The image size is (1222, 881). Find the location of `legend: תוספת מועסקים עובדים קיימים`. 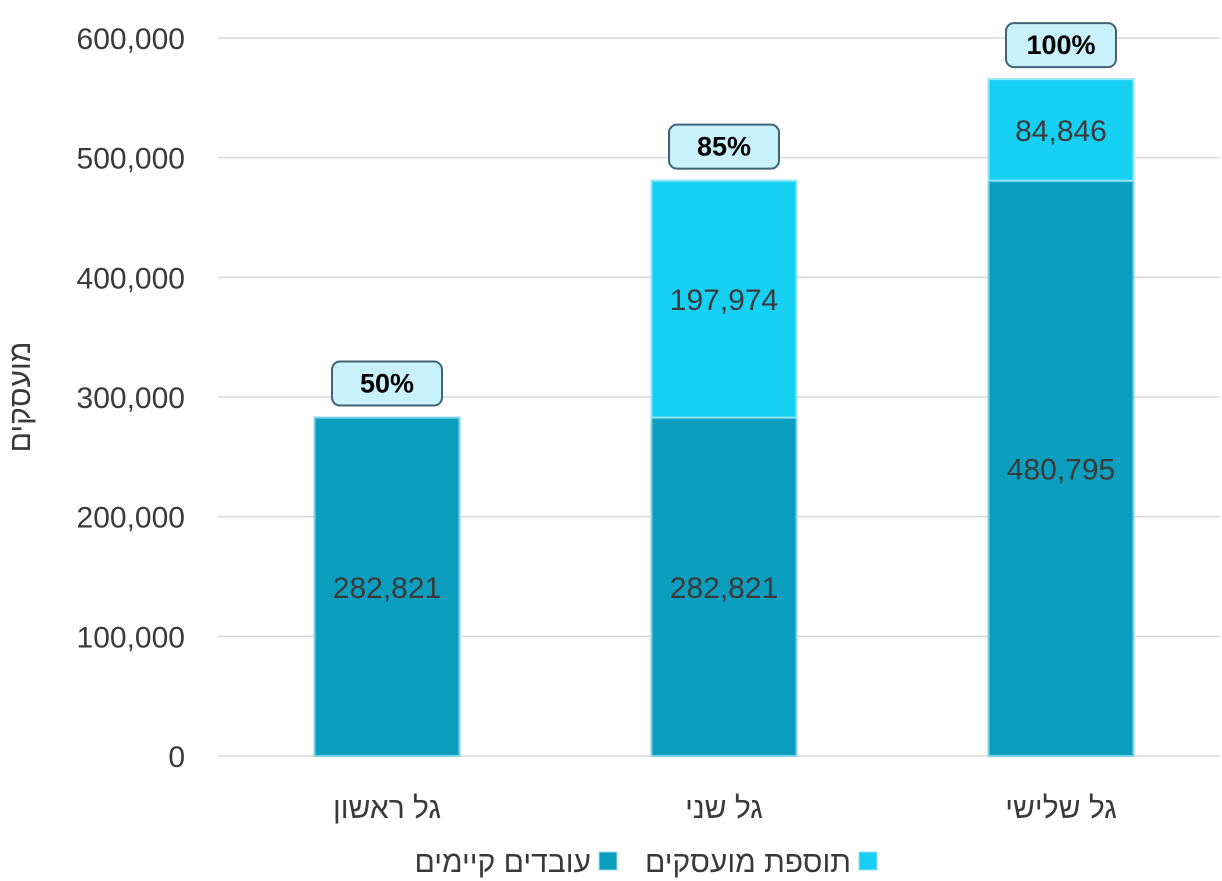

legend: תוספת מועסקים עובדים קיימים is located at coordinates (646, 862).